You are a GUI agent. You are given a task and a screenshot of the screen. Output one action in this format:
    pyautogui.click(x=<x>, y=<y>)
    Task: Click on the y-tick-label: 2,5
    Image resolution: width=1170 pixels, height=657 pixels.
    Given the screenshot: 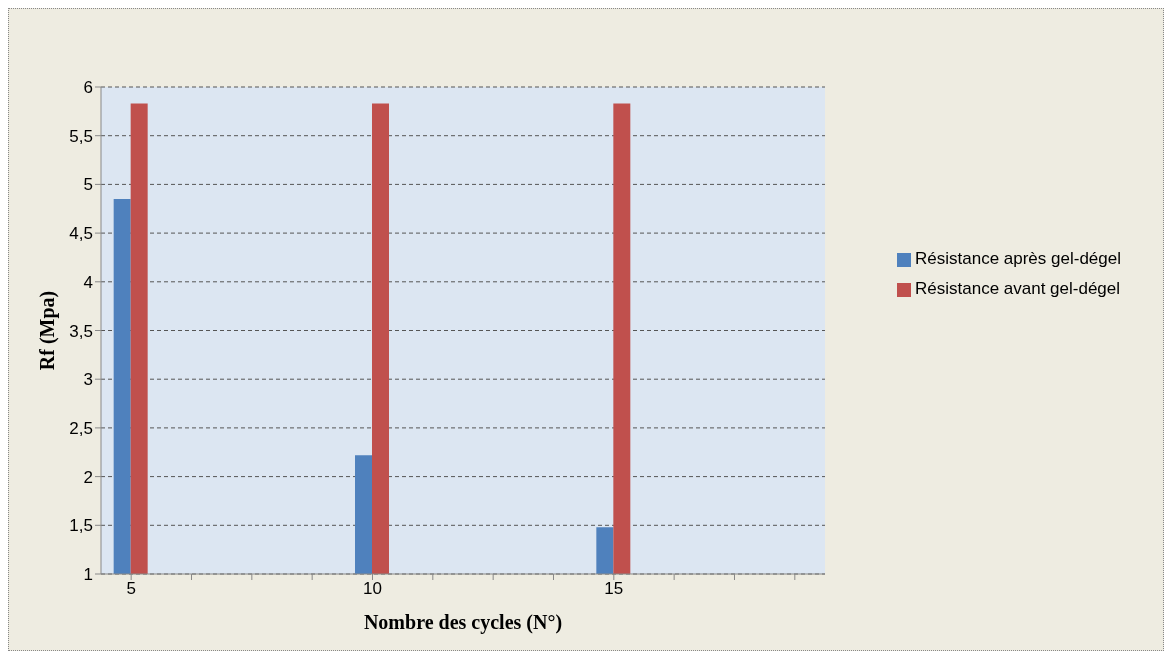 What is the action you would take?
    pyautogui.click(x=81, y=428)
    